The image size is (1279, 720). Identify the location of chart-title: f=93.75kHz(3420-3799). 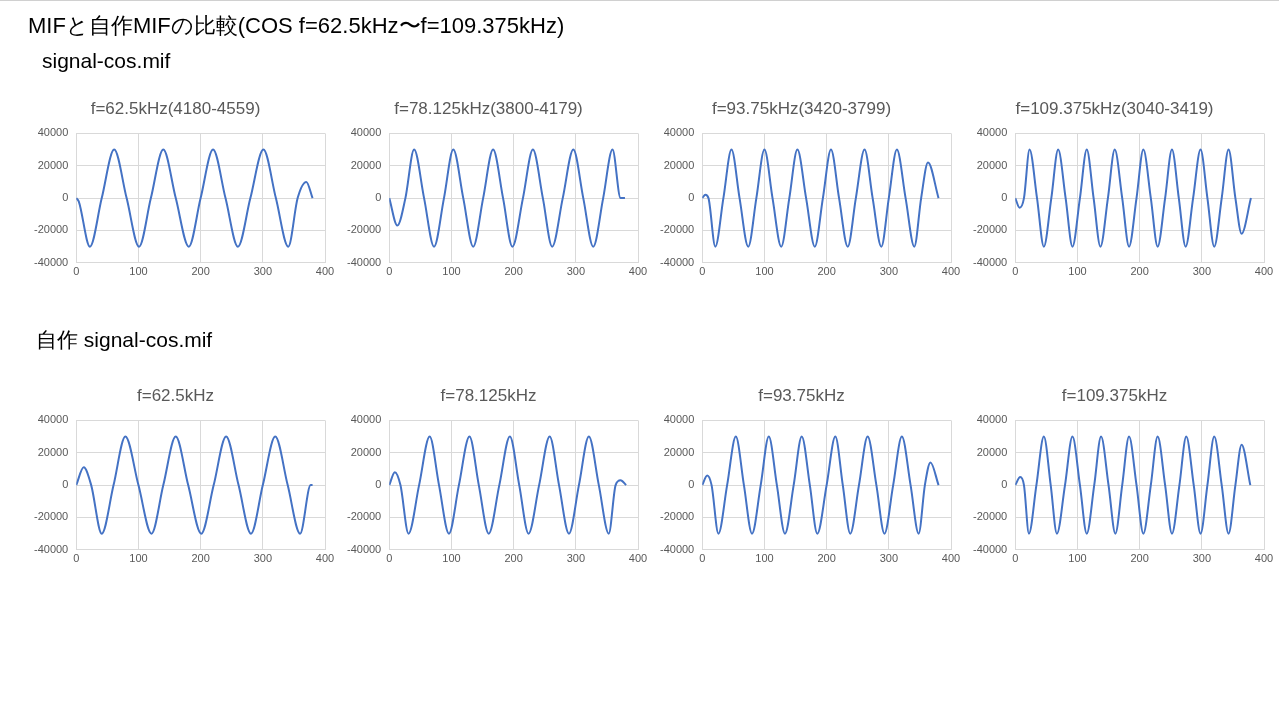
(801, 108).